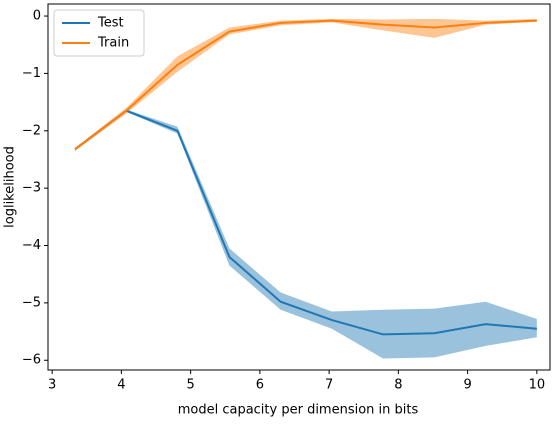 The height and width of the screenshot is (426, 558). I want to click on legend-label: Train, so click(113, 43).